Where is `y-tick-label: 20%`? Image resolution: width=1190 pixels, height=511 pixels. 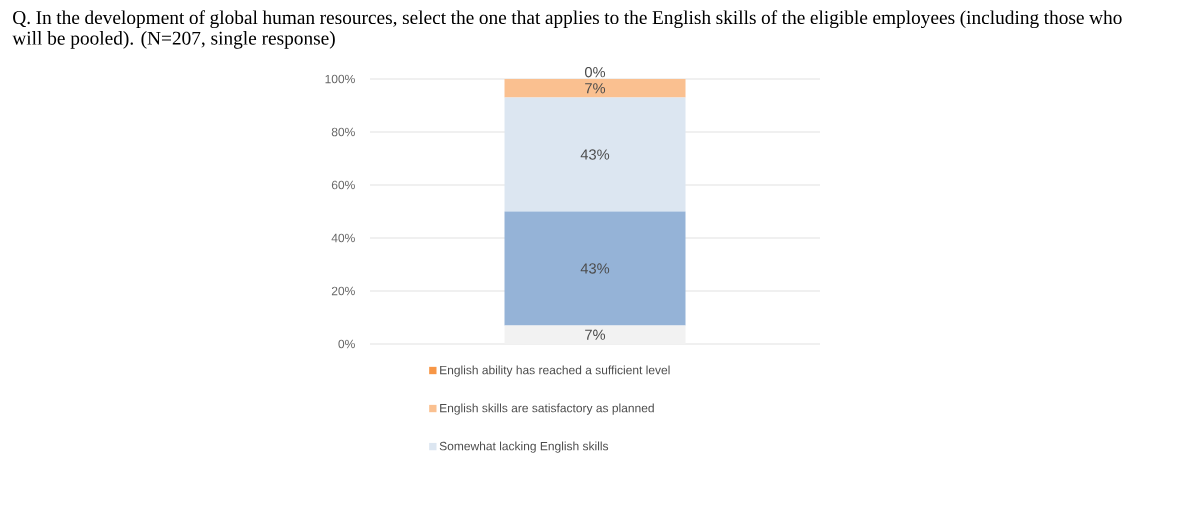 y-tick-label: 20% is located at coordinates (343, 291).